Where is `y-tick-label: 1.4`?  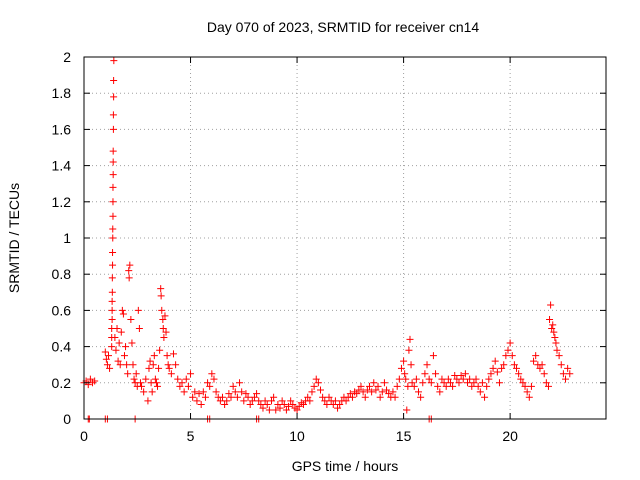 y-tick-label: 1.4 is located at coordinates (62, 166).